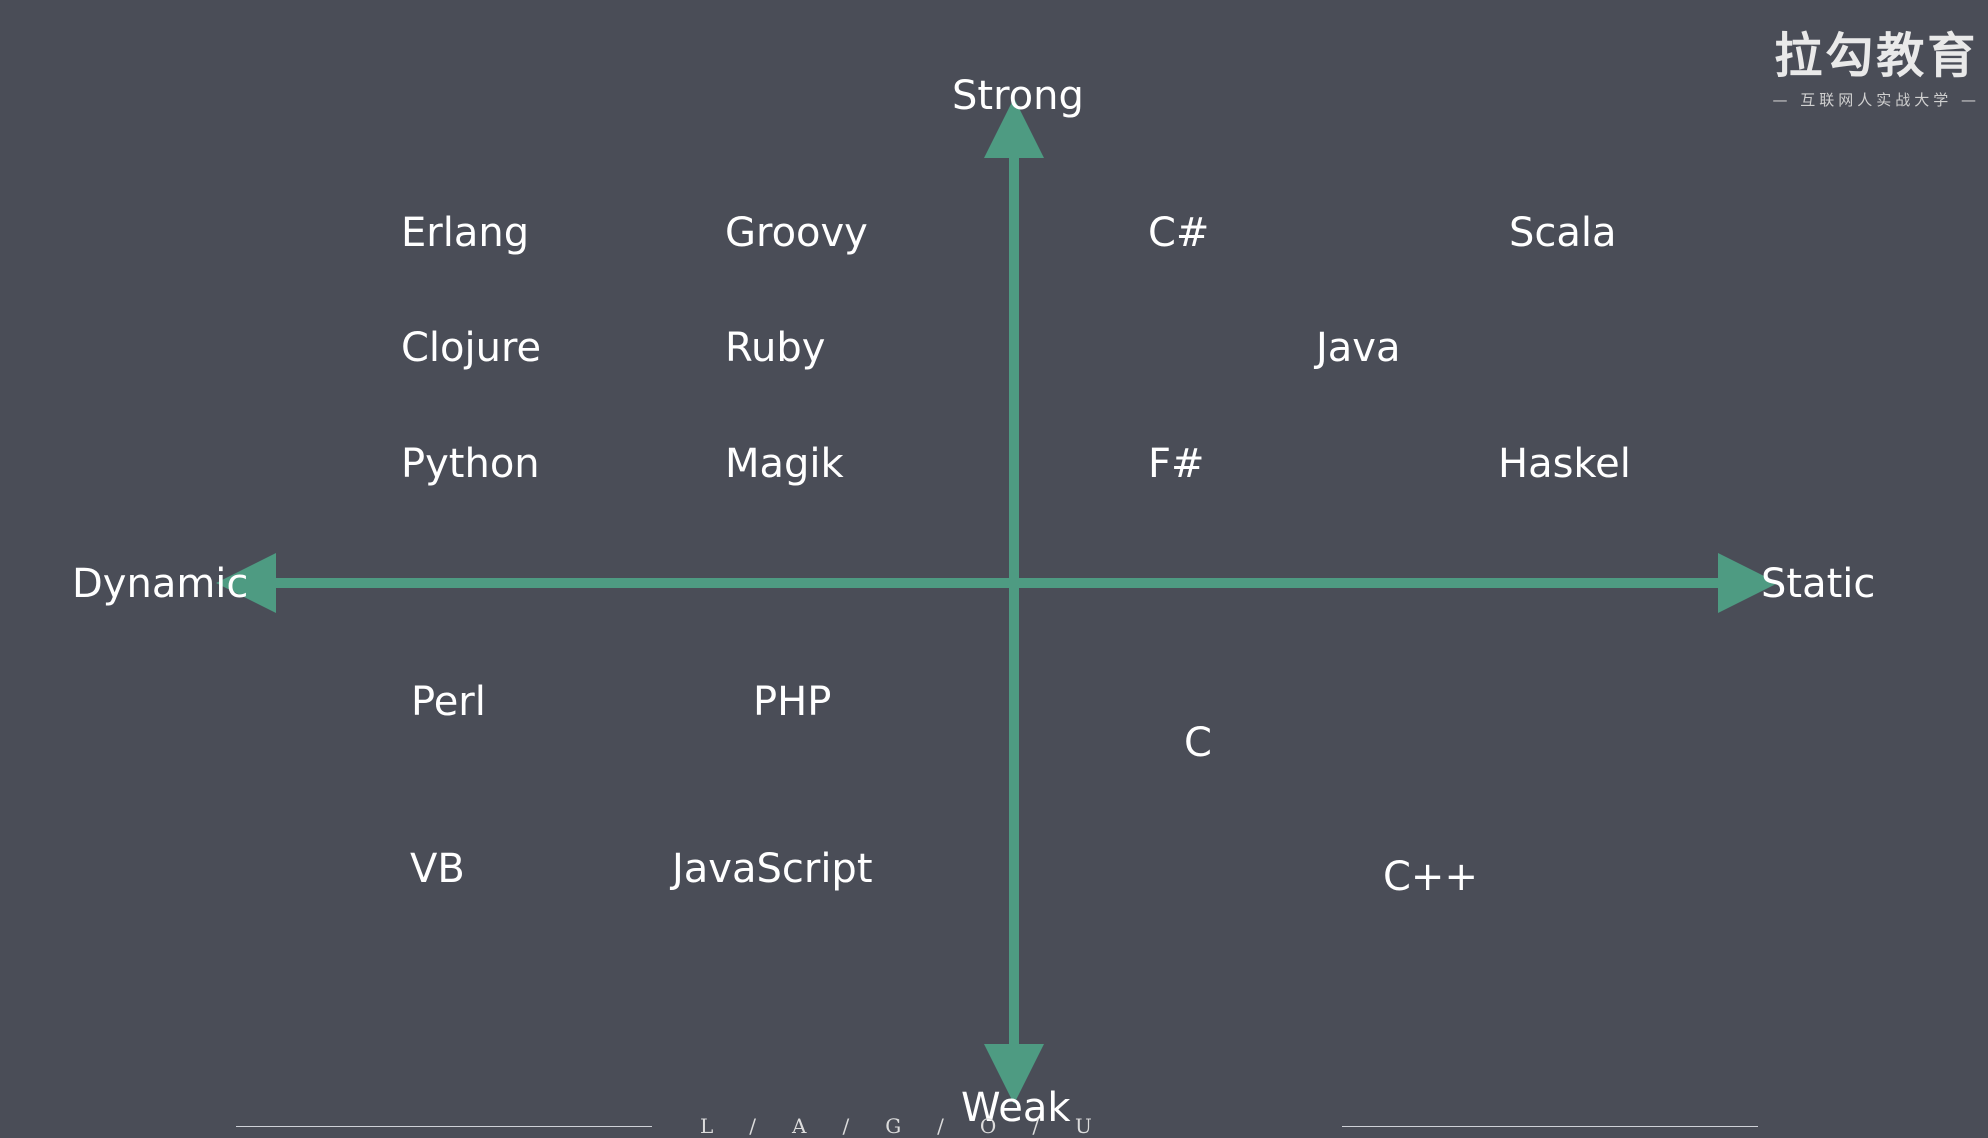 The image size is (1988, 1138). Describe the element at coordinates (1550, 1126) in the screenshot. I see `footer-rule-right` at that location.